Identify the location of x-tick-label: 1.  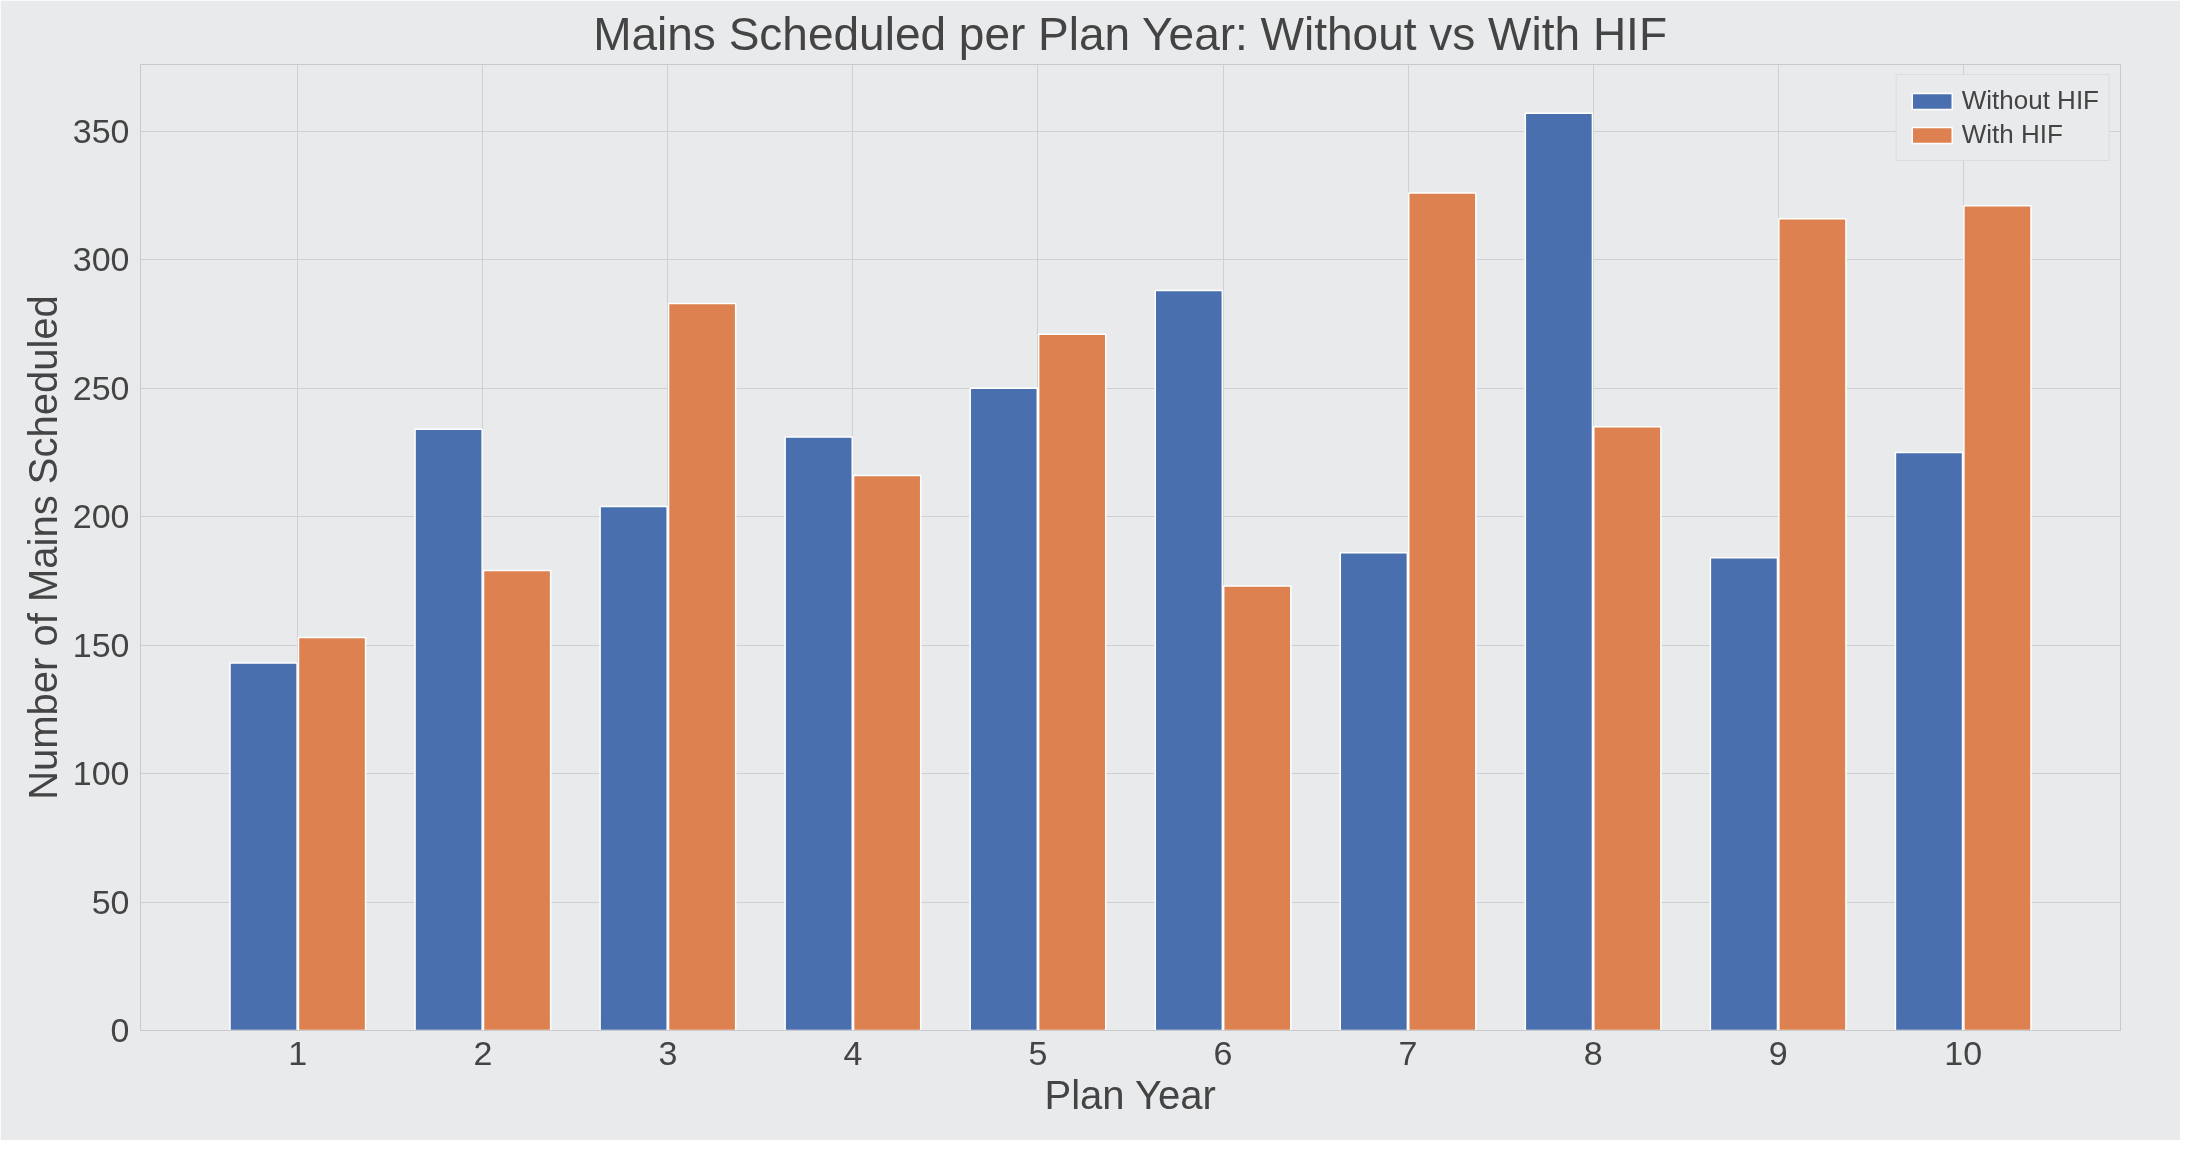
(298, 1052).